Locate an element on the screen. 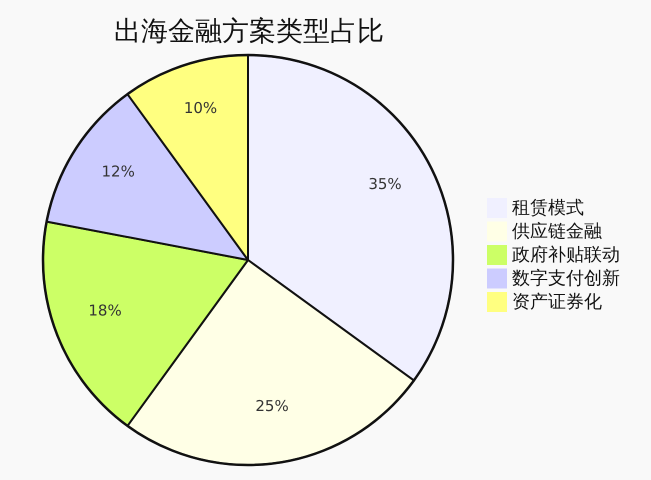  data-label: 12% is located at coordinates (118, 171).